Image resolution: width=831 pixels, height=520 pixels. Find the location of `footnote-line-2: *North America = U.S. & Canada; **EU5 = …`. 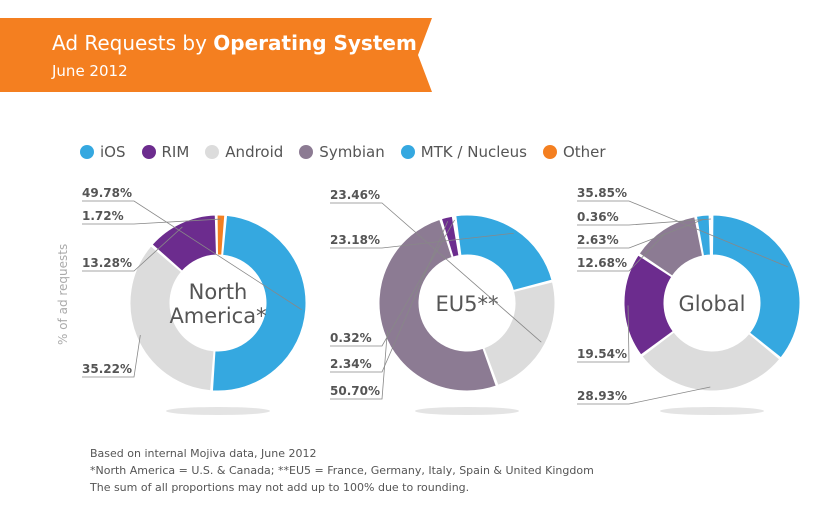

footnote-line-2: *North America = U.S. & Canada; **EU5 = … is located at coordinates (342, 470).